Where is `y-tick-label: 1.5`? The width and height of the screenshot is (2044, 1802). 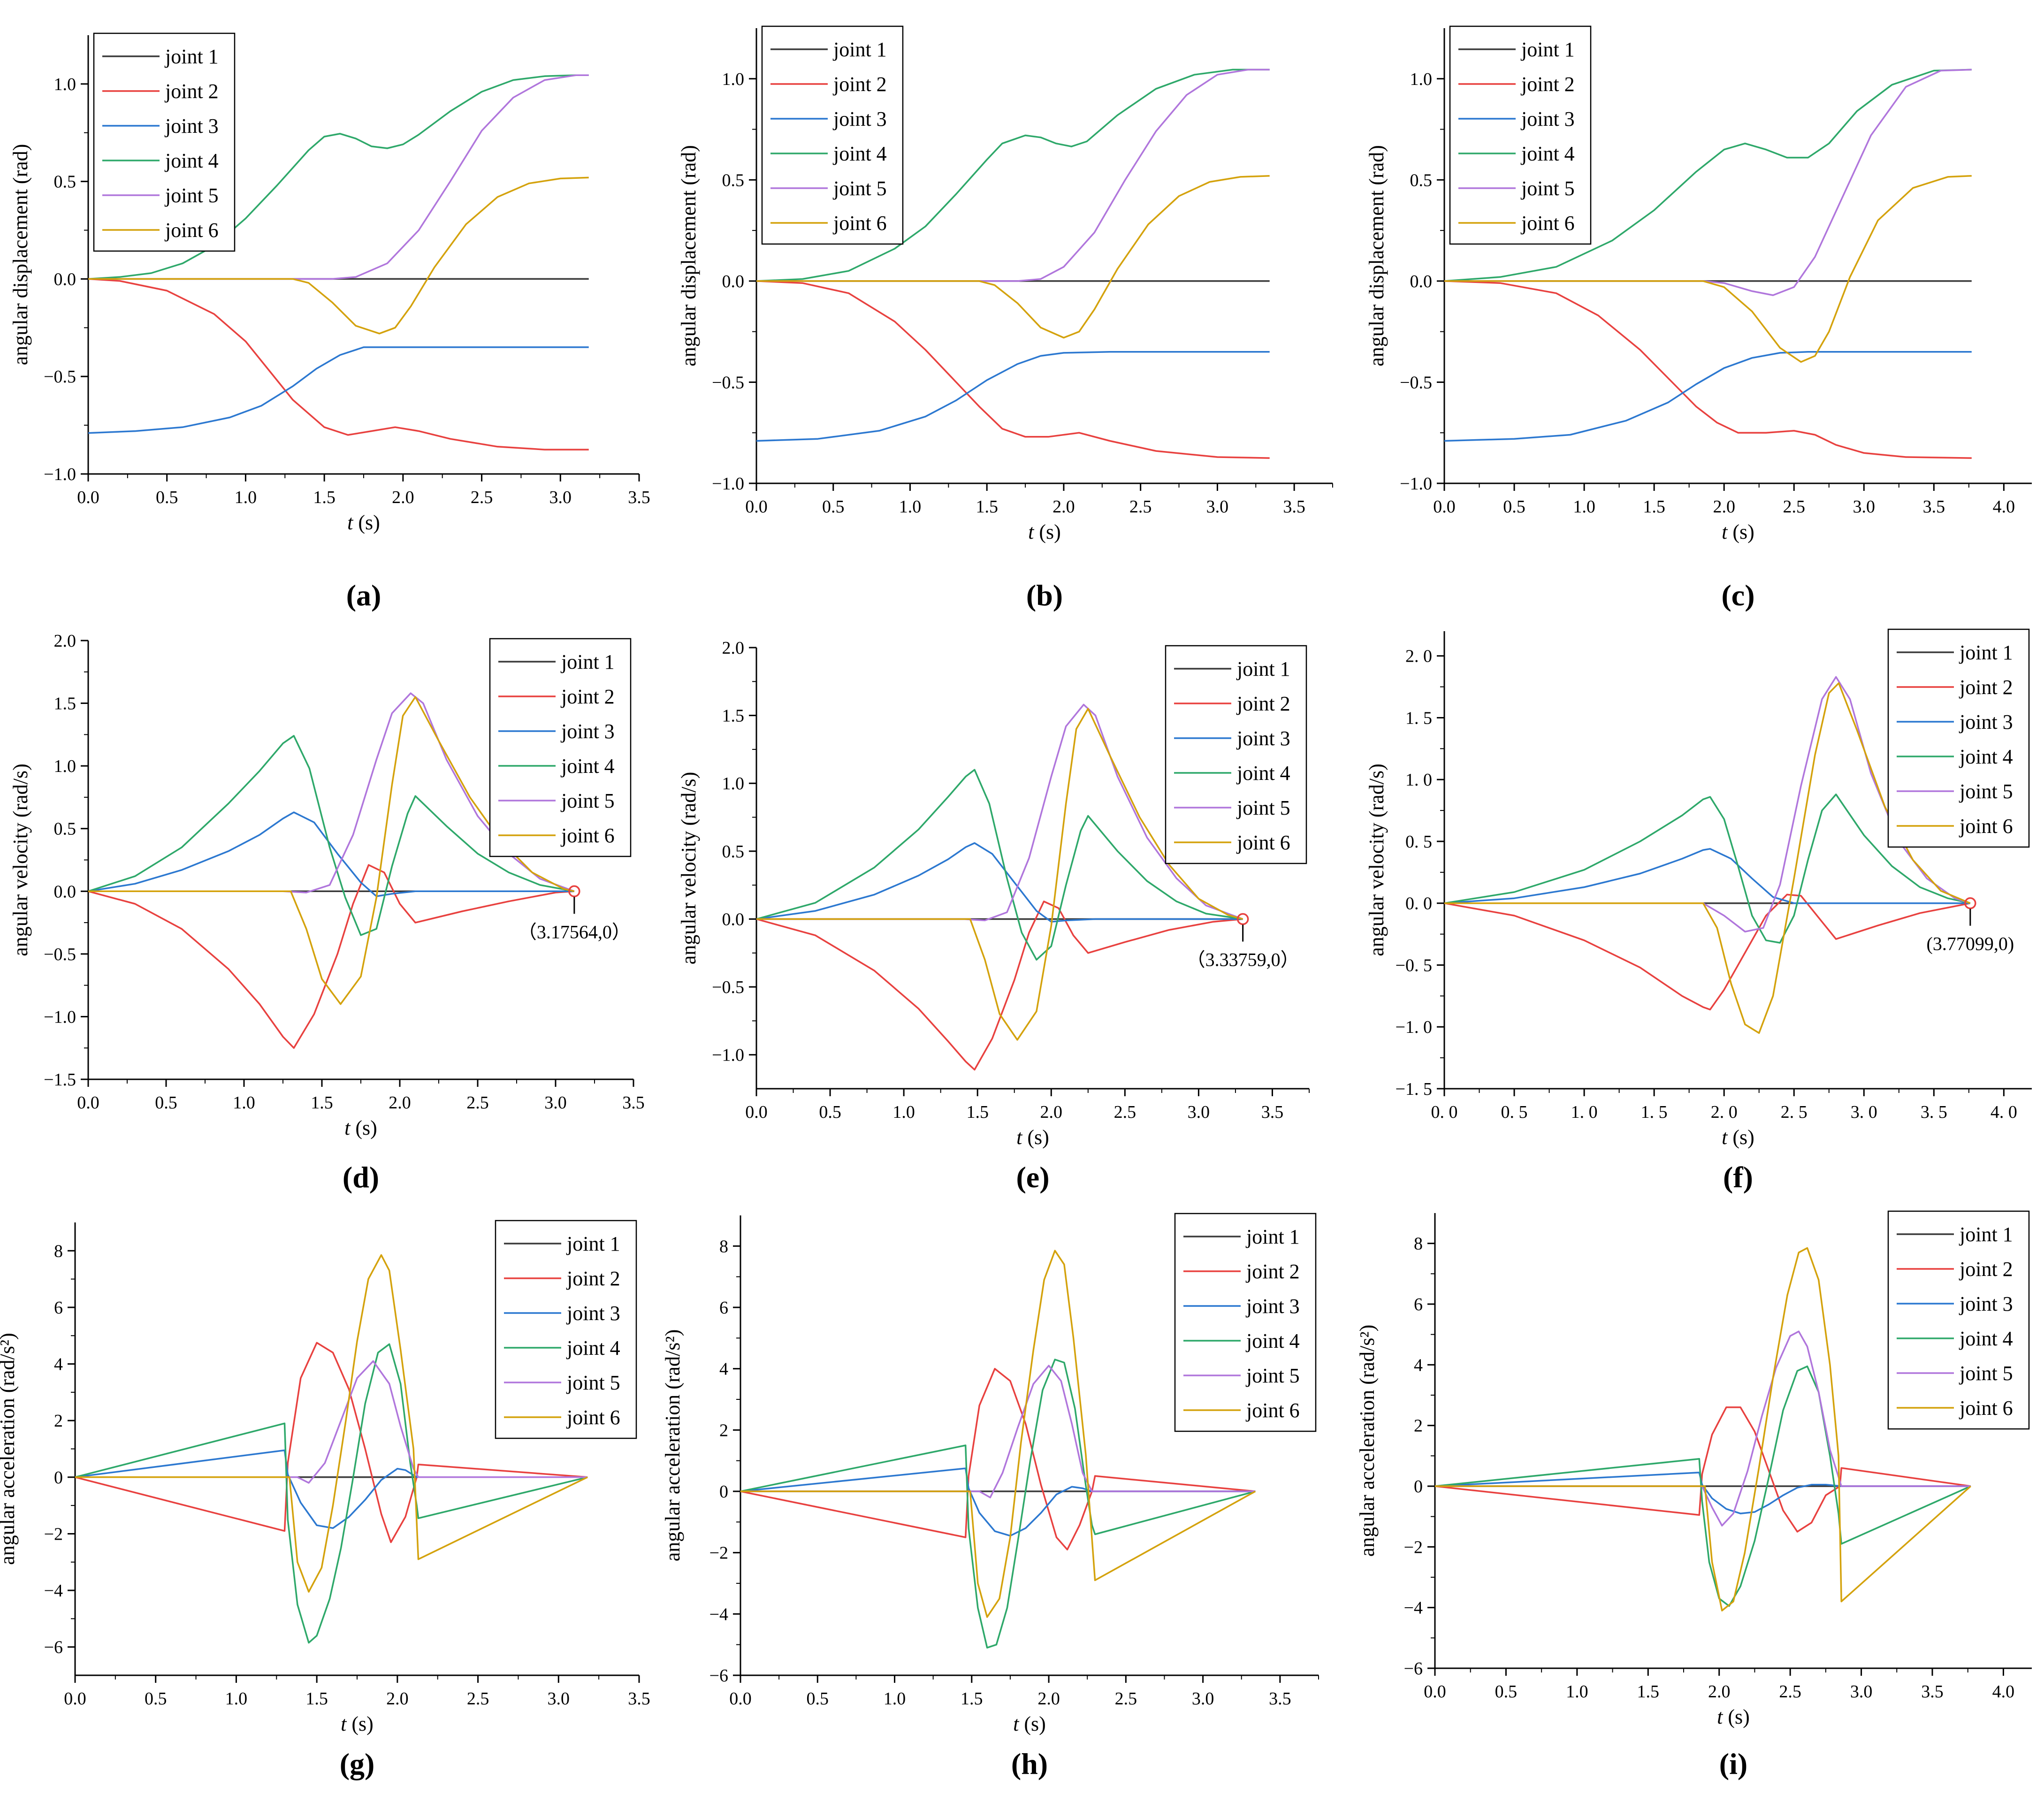
y-tick-label: 1.5 is located at coordinates (733, 716).